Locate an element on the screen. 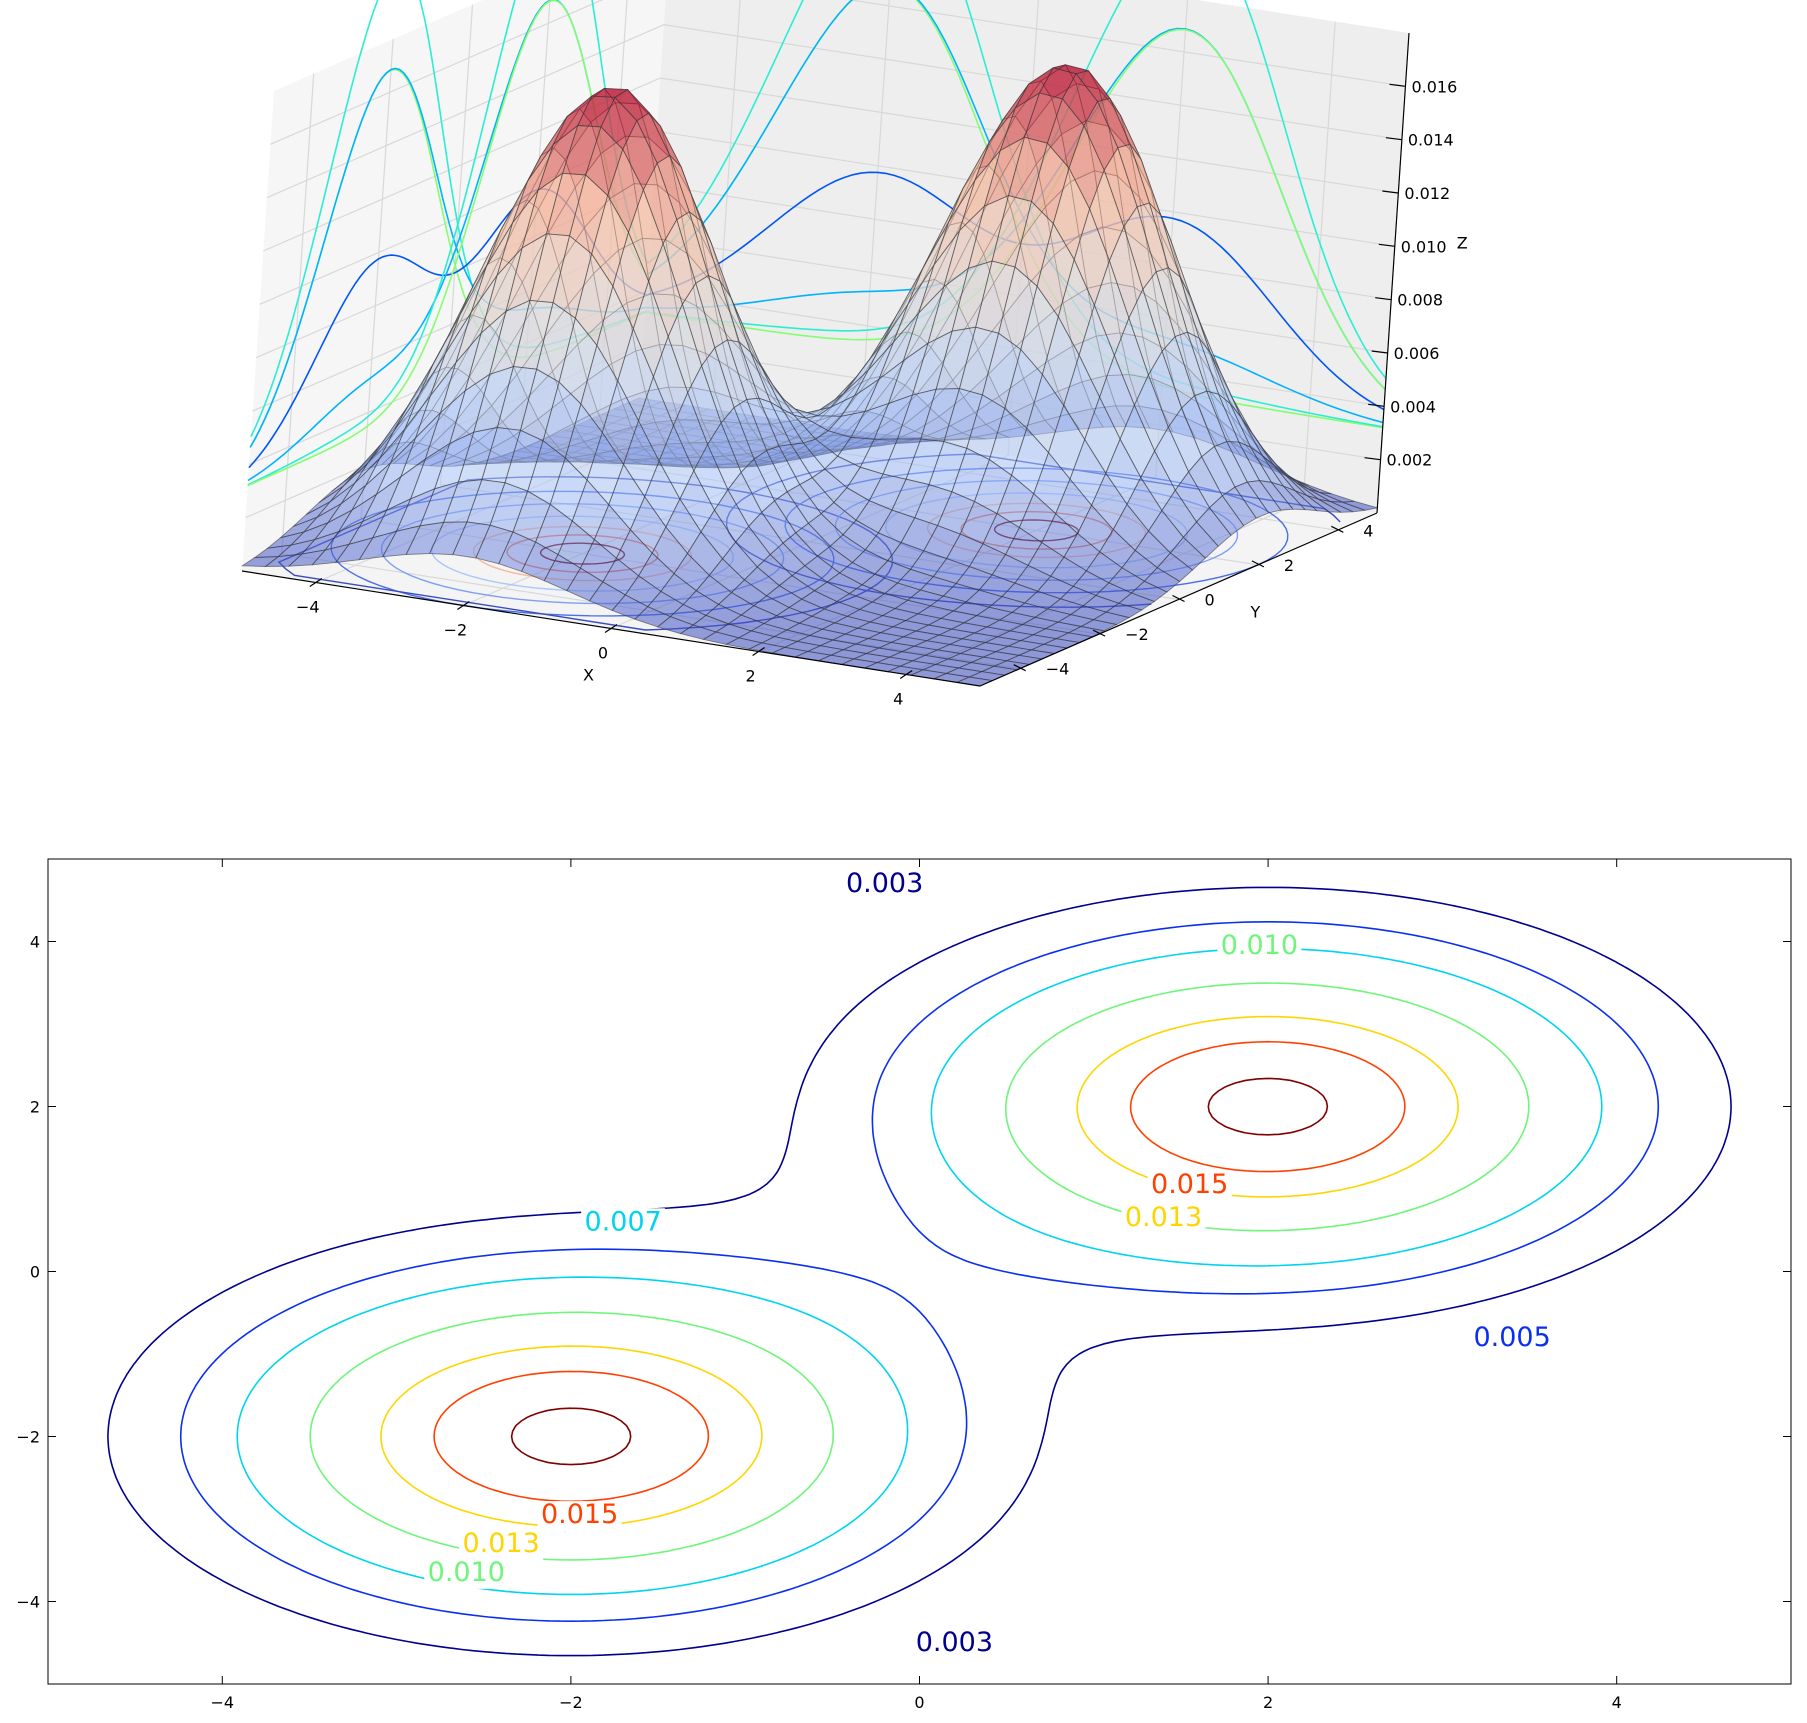  contour-label: 0.005 is located at coordinates (1511, 1337).